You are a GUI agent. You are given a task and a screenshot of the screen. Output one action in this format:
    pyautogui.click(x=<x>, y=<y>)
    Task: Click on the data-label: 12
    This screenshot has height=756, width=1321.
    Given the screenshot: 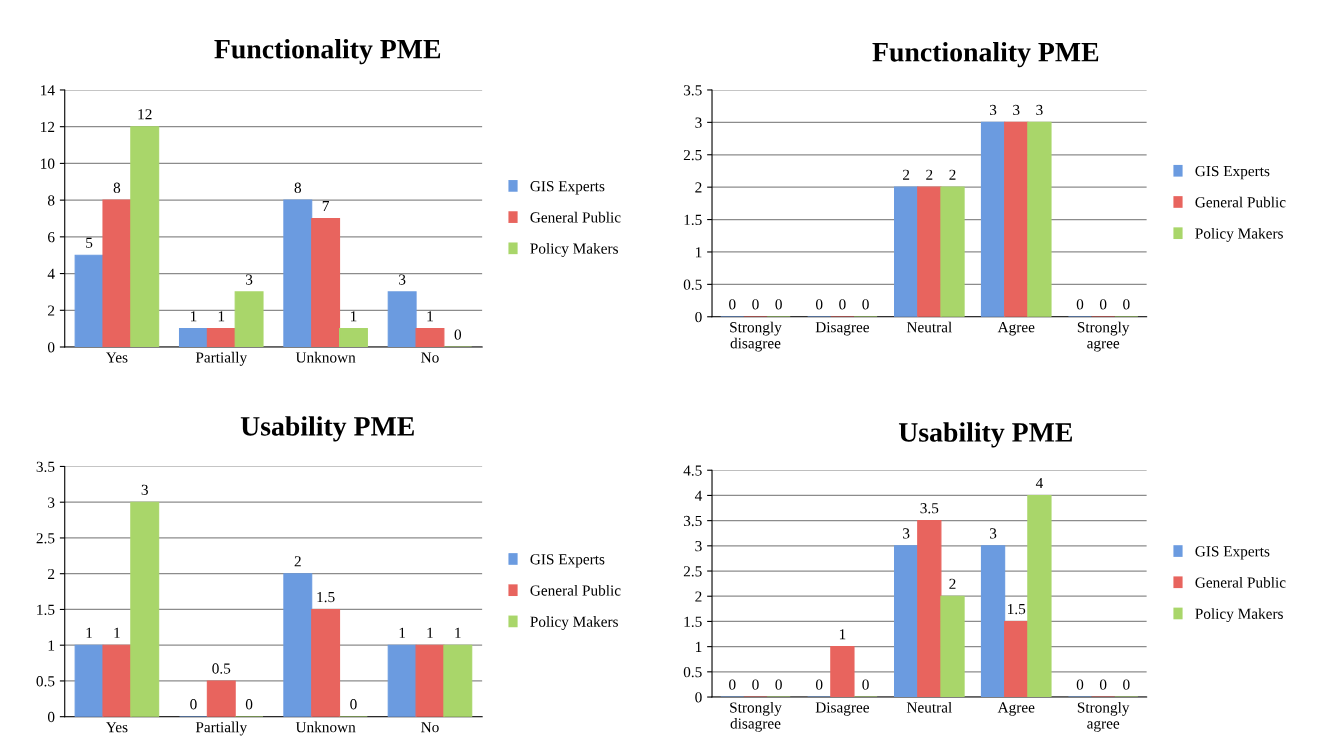 What is the action you would take?
    pyautogui.click(x=145, y=114)
    